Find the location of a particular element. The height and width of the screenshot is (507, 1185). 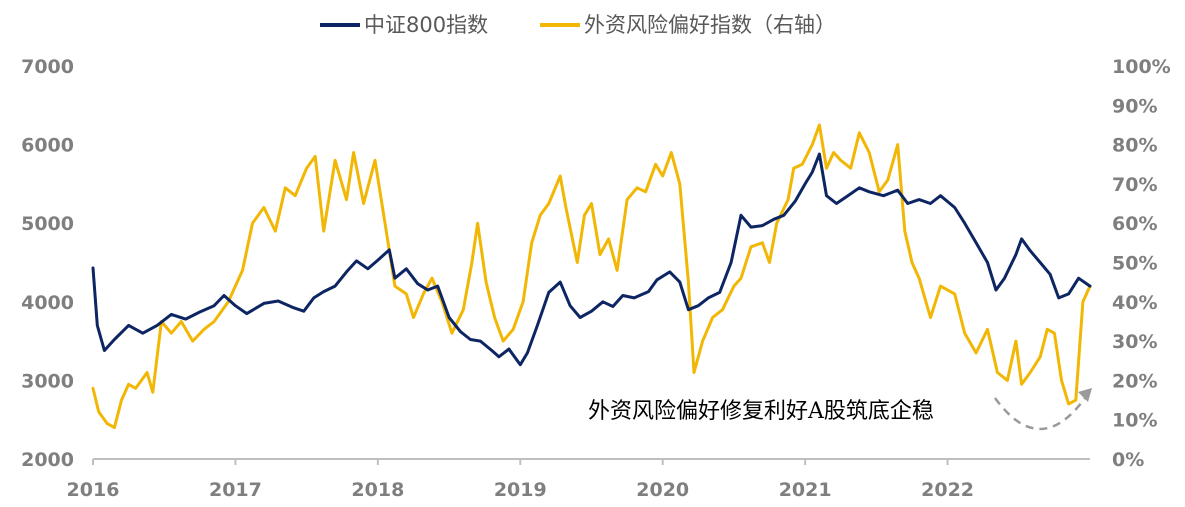

x-tick-label: 2019 is located at coordinates (520, 490).